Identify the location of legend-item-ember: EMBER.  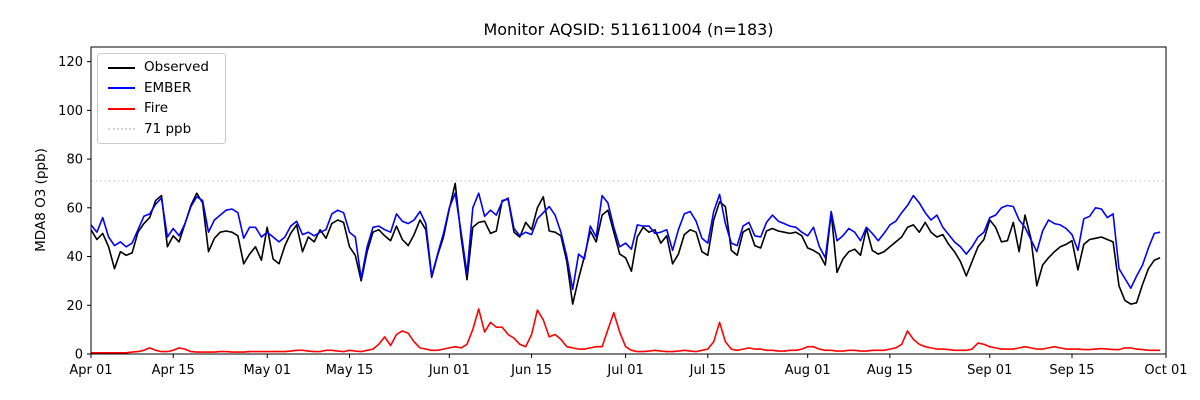
(161, 87).